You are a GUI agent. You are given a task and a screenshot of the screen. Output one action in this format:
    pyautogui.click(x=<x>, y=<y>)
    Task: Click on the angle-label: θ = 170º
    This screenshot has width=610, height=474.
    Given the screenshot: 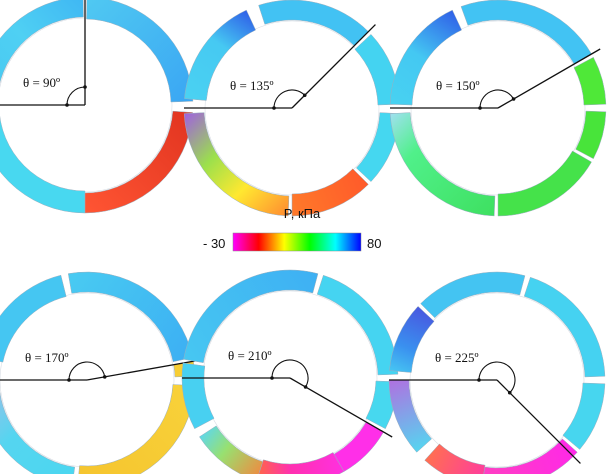 What is the action you would take?
    pyautogui.click(x=47, y=357)
    